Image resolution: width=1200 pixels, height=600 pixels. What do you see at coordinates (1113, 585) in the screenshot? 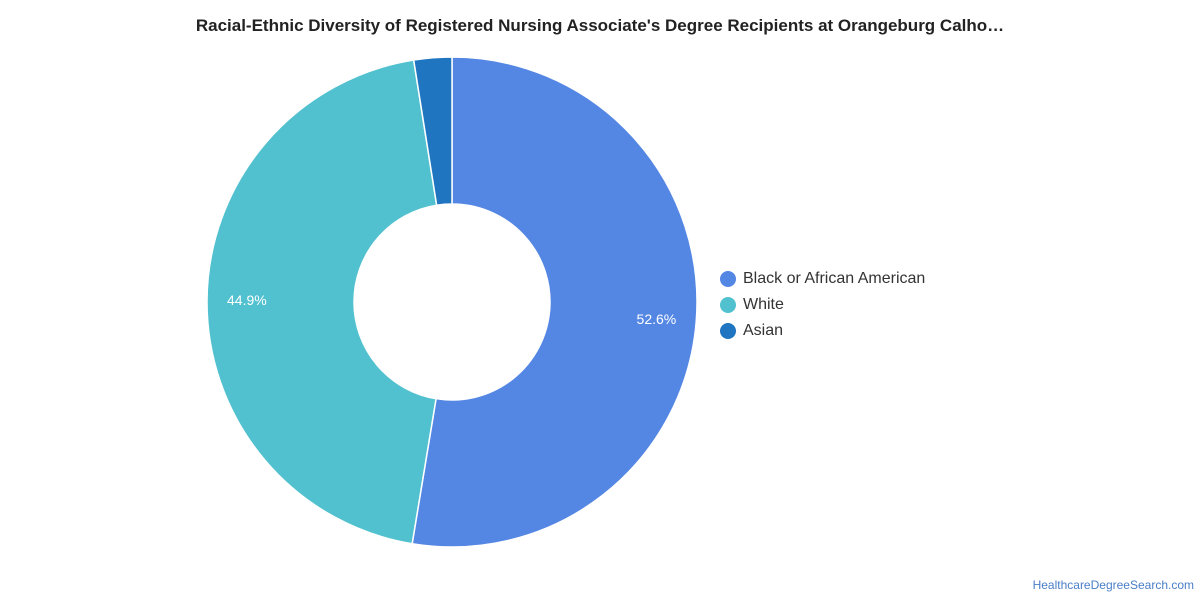
I see `source-watermark: HealthcareDegreeSearch.com` at bounding box center [1113, 585].